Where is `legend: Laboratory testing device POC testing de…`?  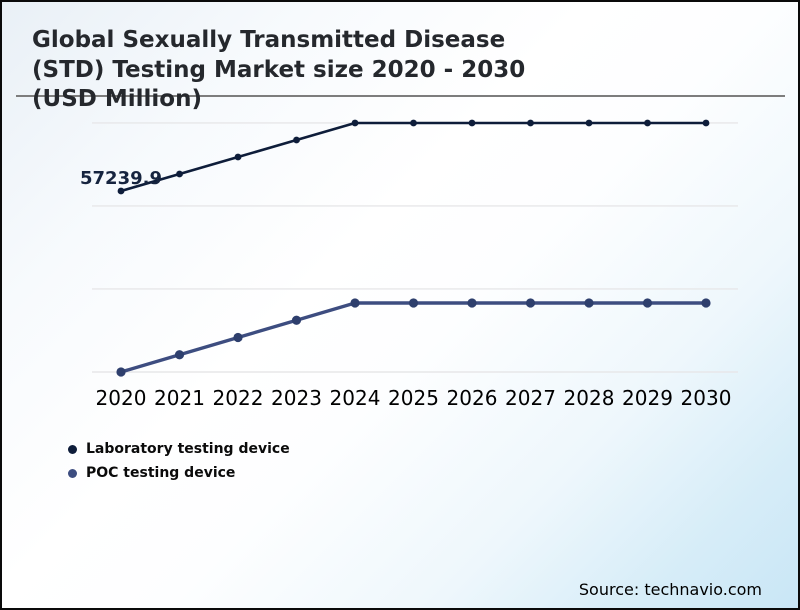 legend: Laboratory testing device POC testing de… is located at coordinates (179, 461).